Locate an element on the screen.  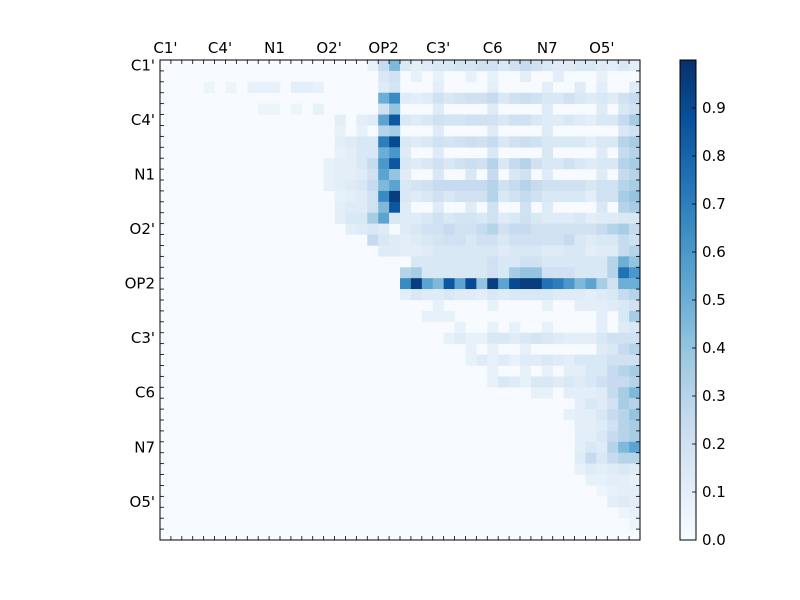
colorbar-tick-label: 0.9 is located at coordinates (714, 108).